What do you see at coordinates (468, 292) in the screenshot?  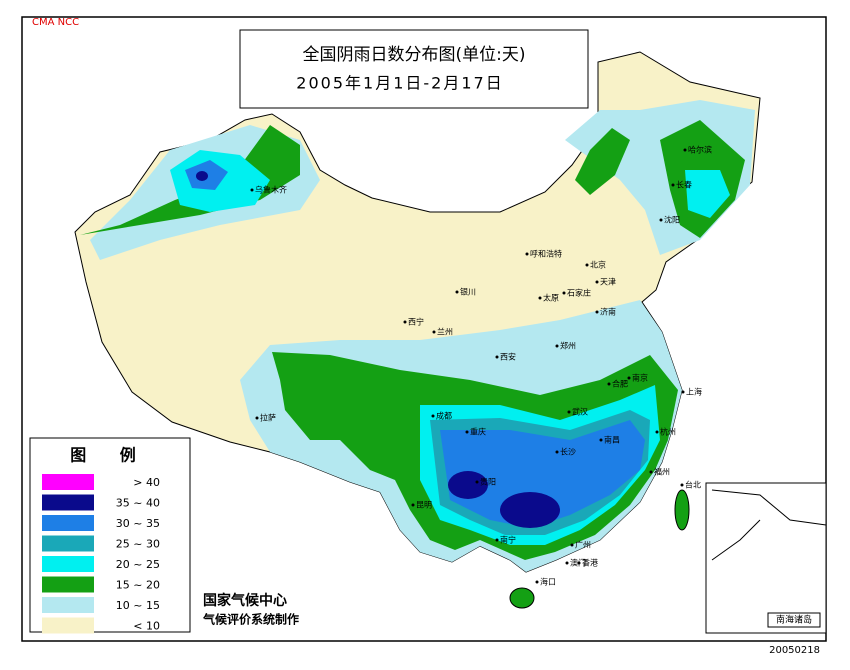 I see `city-label: 银川` at bounding box center [468, 292].